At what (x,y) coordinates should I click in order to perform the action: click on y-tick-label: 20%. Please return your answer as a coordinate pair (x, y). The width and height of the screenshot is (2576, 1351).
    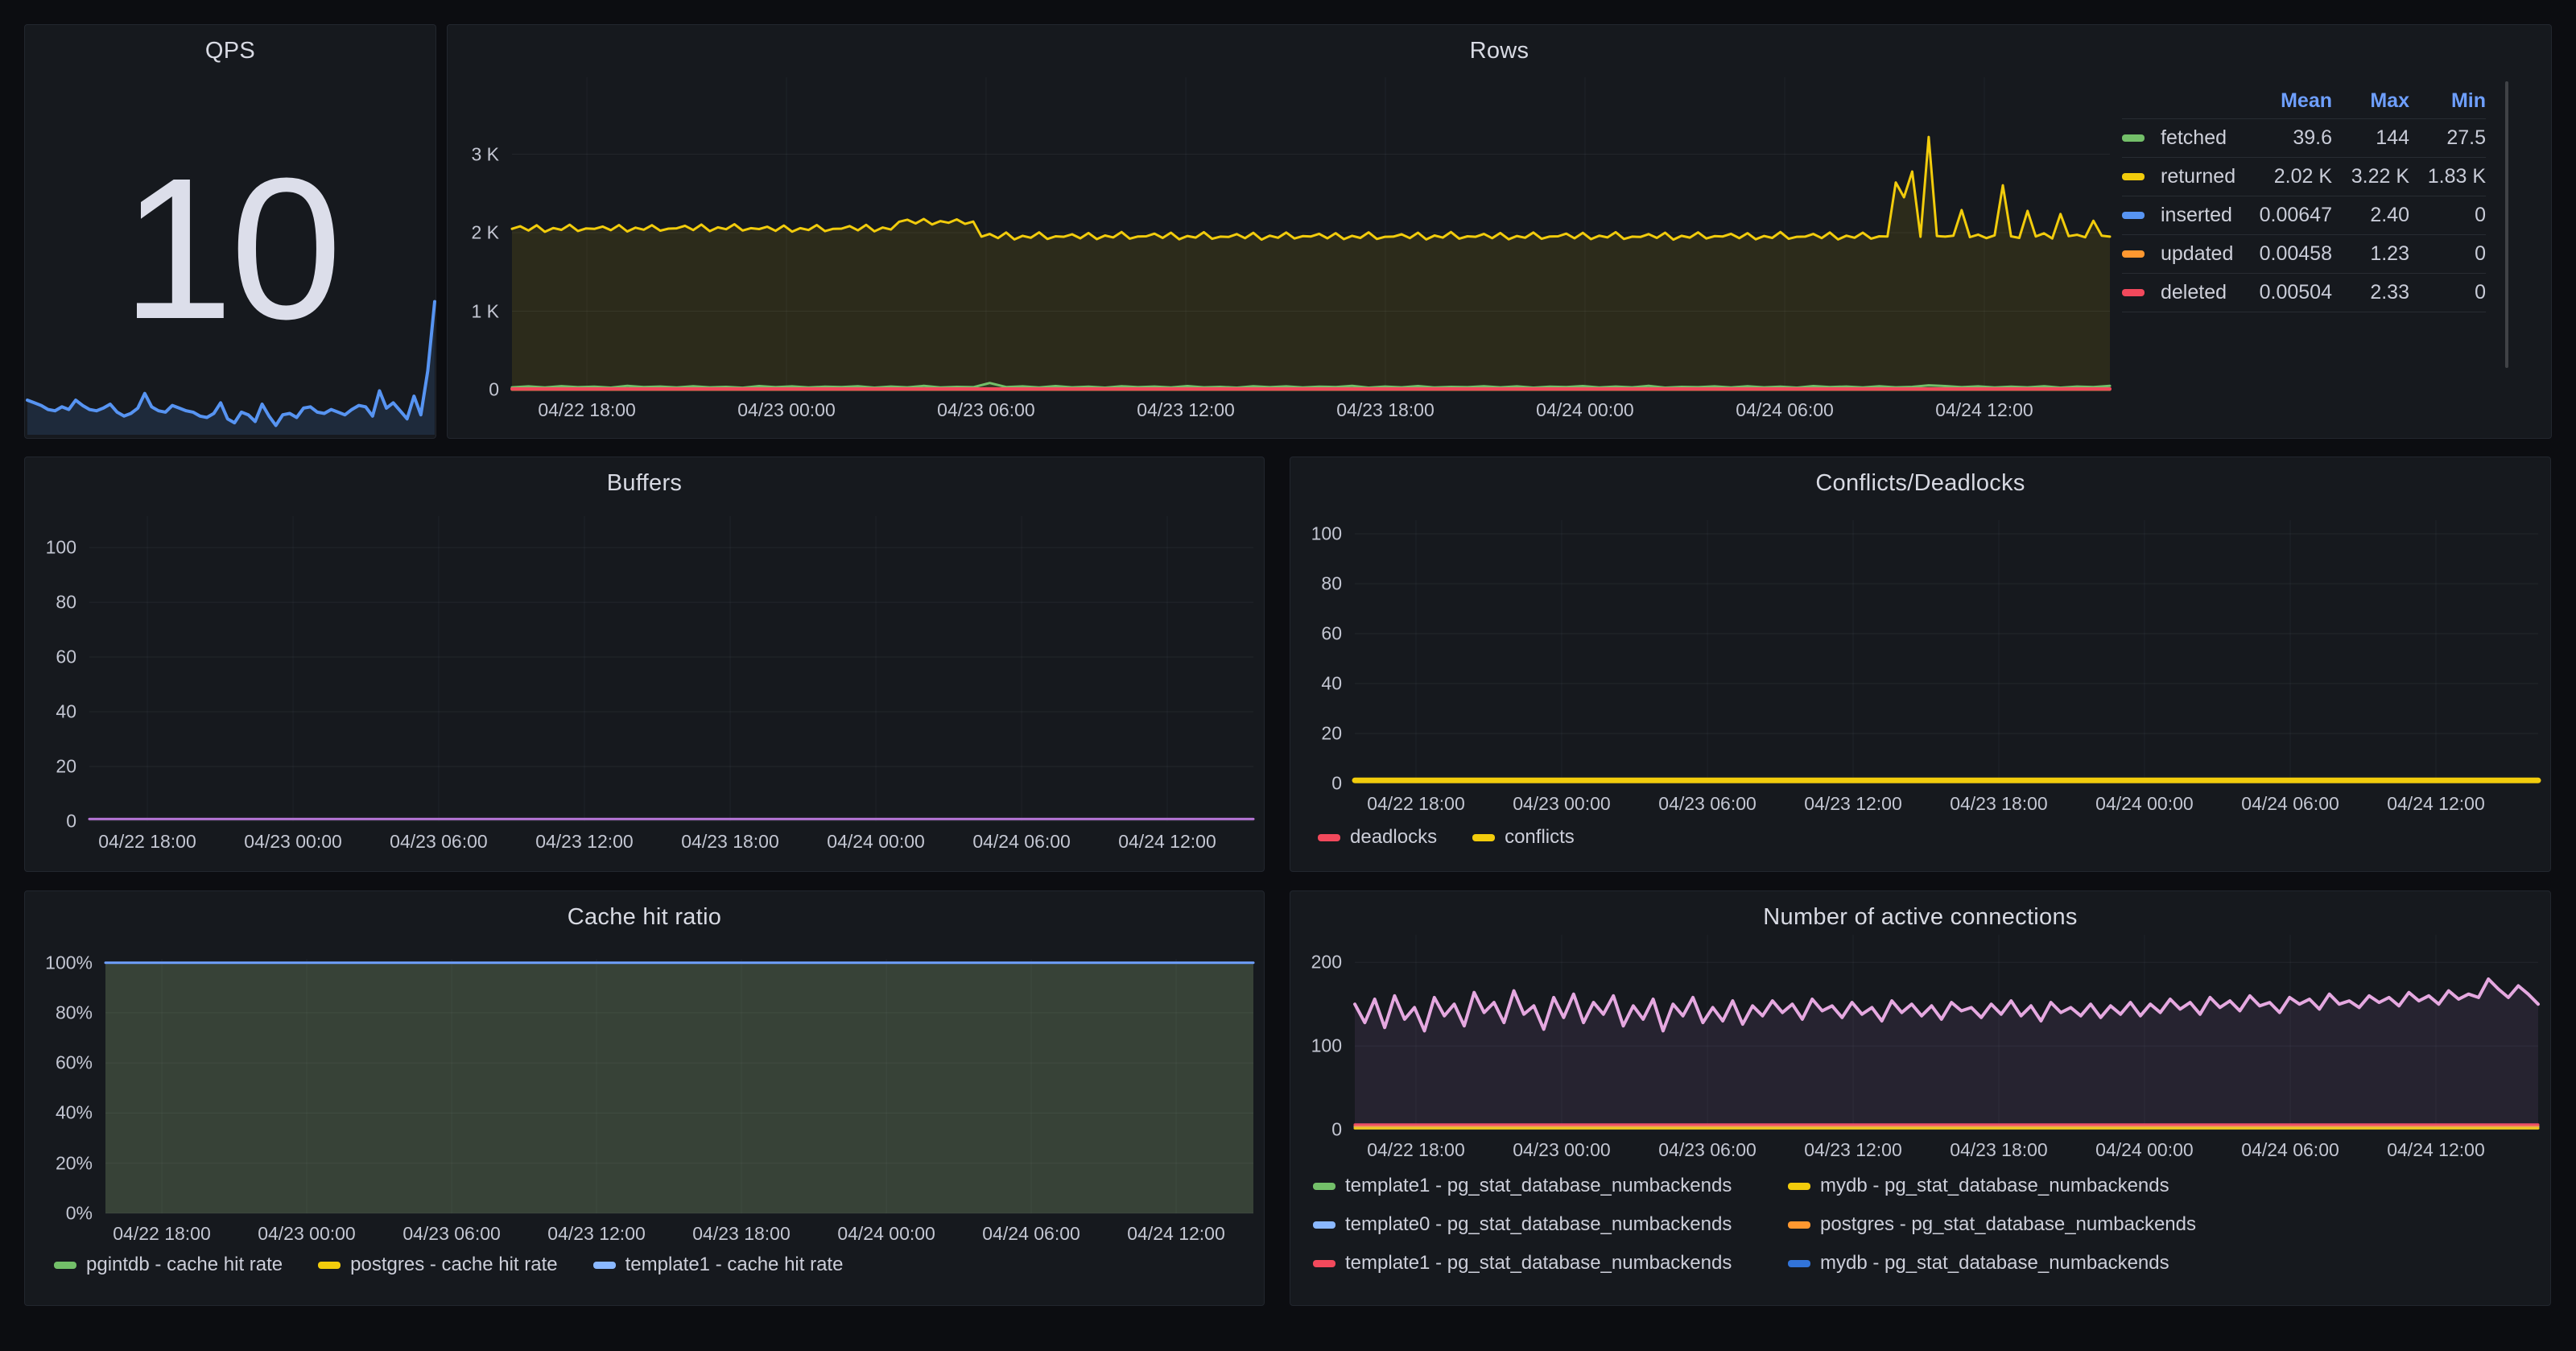
    Looking at the image, I should click on (74, 1163).